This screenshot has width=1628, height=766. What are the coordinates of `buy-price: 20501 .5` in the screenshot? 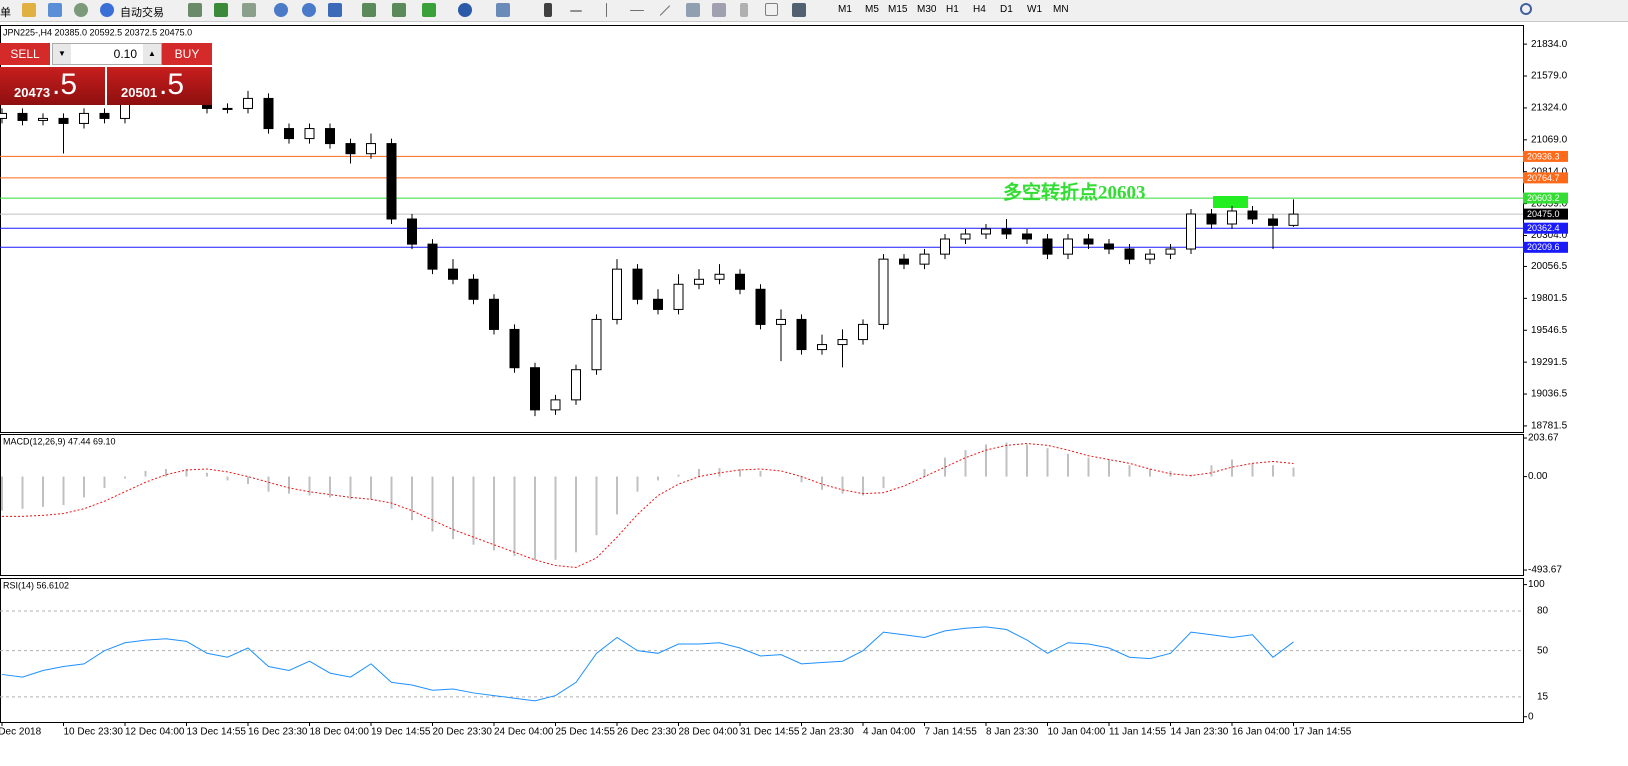 It's located at (159, 86).